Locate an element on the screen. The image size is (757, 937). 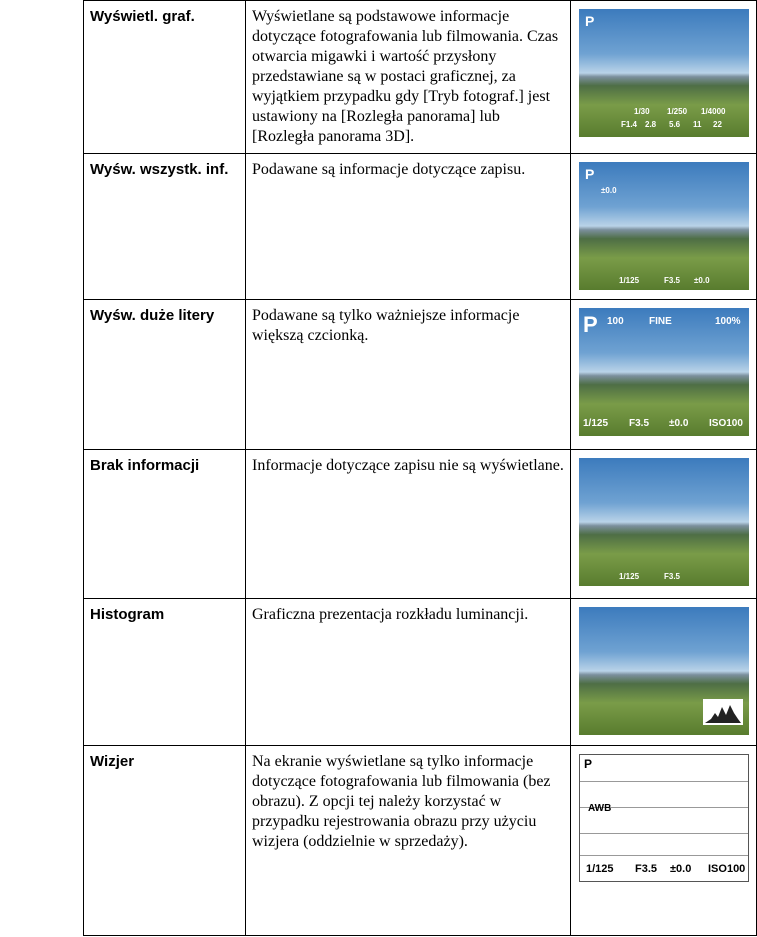
preview-cell: P ±0.0 1/125 F3.5 ±0.0 is located at coordinates (663, 226).